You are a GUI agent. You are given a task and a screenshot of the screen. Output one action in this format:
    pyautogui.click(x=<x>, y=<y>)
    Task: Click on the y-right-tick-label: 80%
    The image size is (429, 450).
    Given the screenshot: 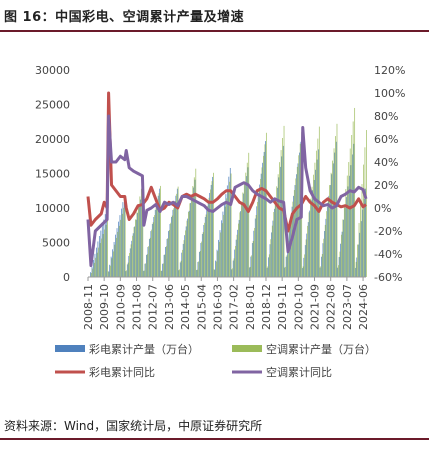 What is the action you would take?
    pyautogui.click(x=386, y=116)
    